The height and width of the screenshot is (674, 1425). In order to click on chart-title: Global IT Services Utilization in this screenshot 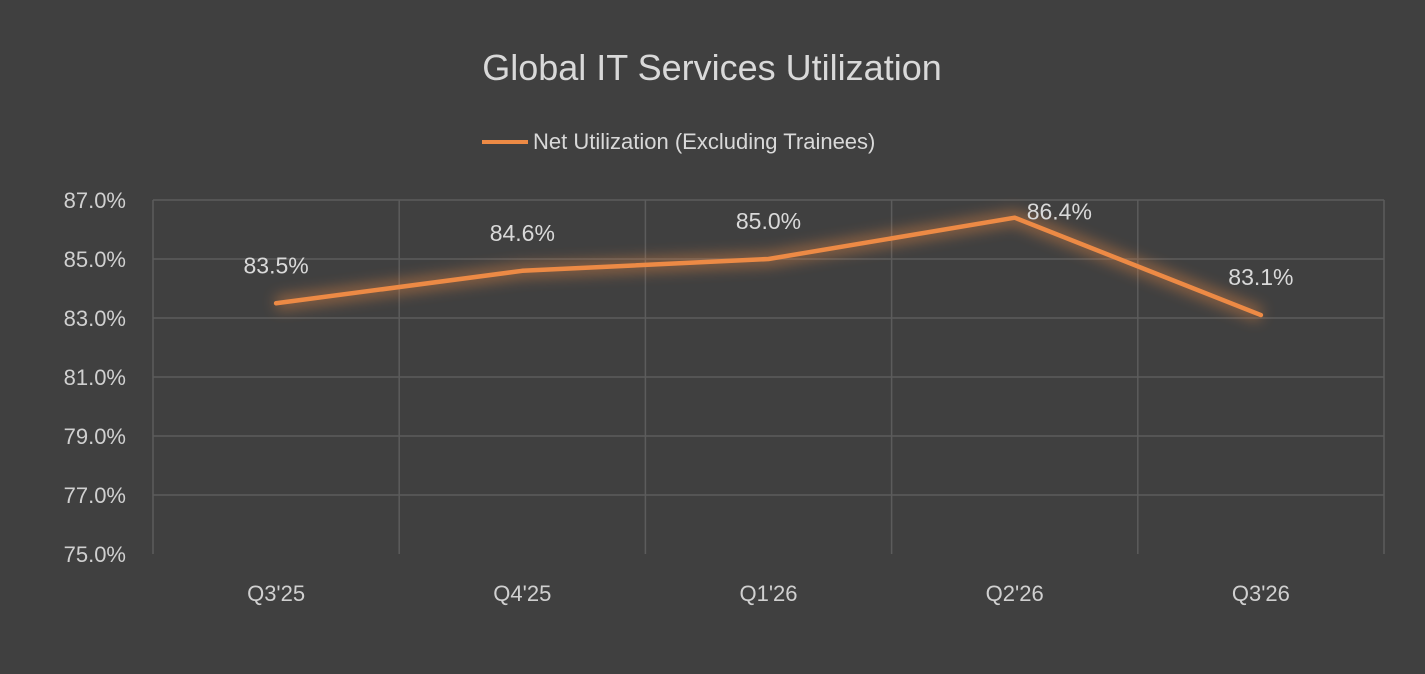, I will do `click(712, 67)`.